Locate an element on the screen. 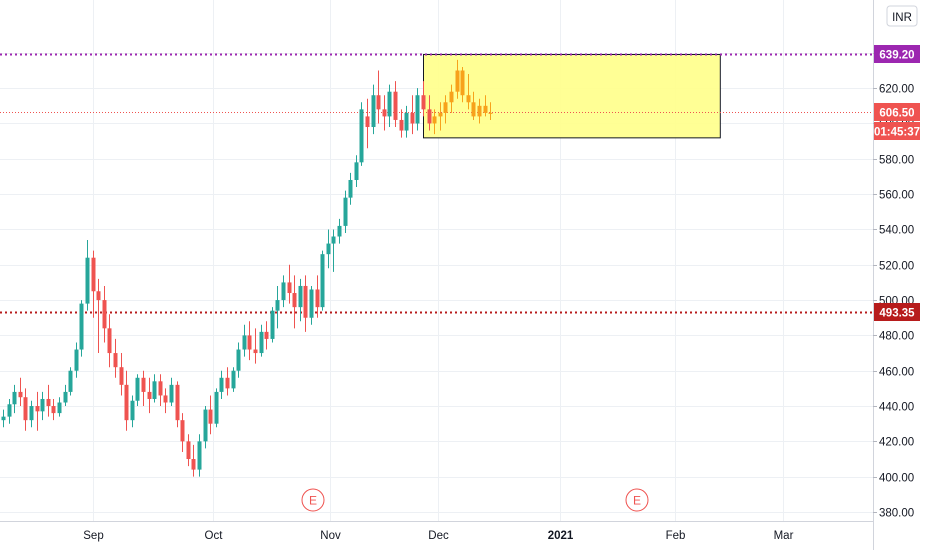 This screenshot has width=932, height=550. time-tick-label: Feb is located at coordinates (676, 536).